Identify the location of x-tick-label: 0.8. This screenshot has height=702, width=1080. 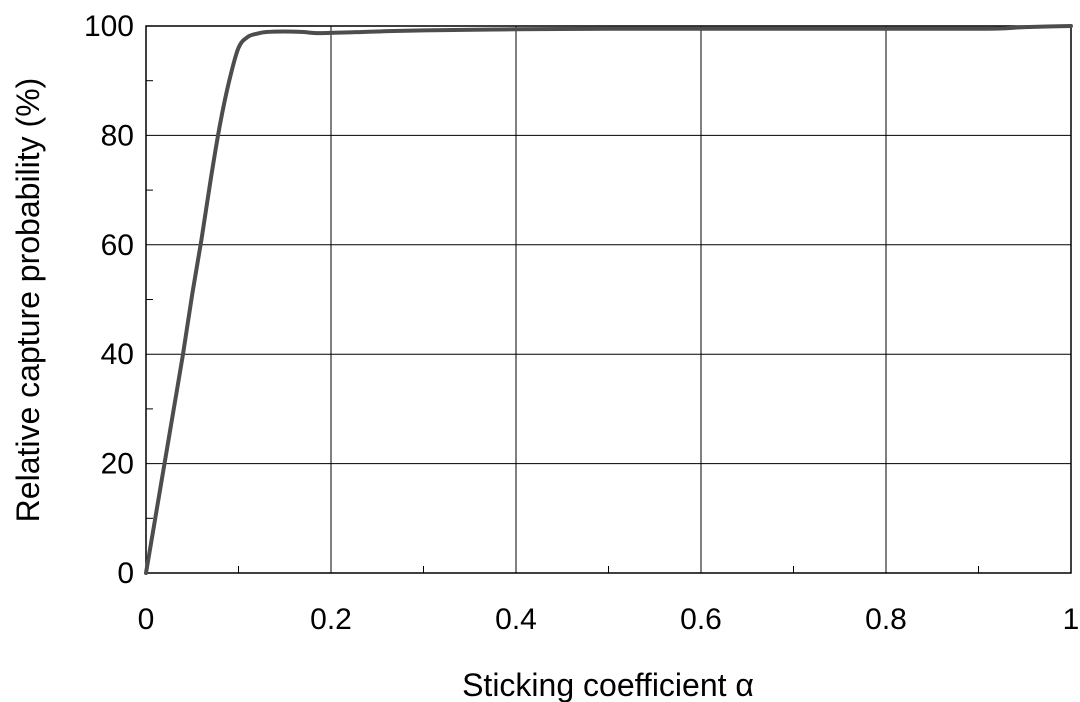
(886, 619).